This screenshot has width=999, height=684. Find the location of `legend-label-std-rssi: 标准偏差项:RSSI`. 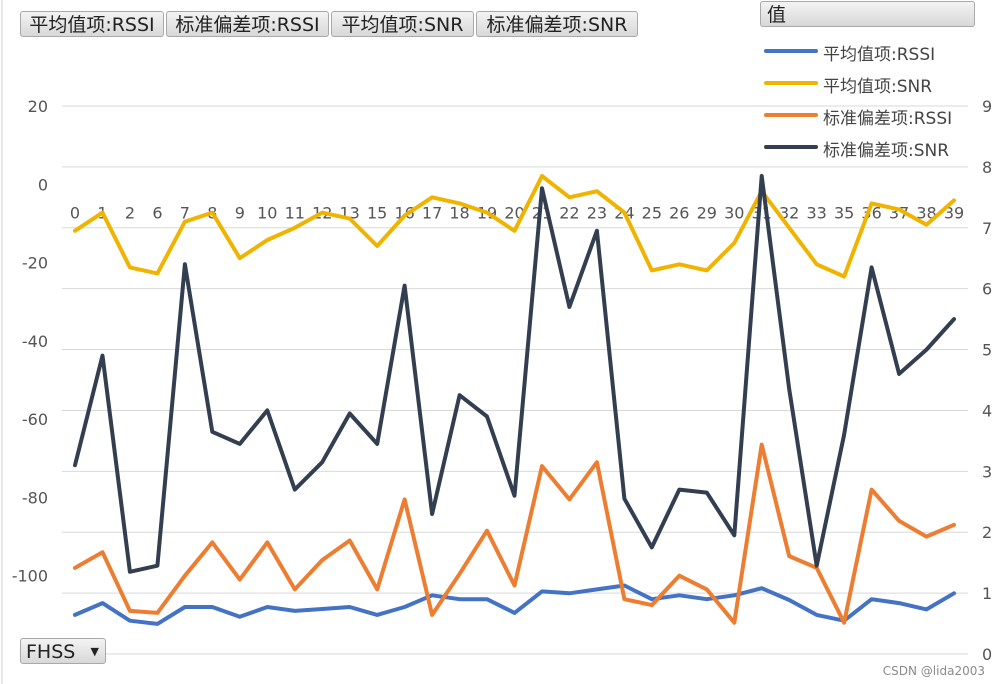

legend-label-std-rssi: 标准偏差项:RSSI is located at coordinates (888, 119).